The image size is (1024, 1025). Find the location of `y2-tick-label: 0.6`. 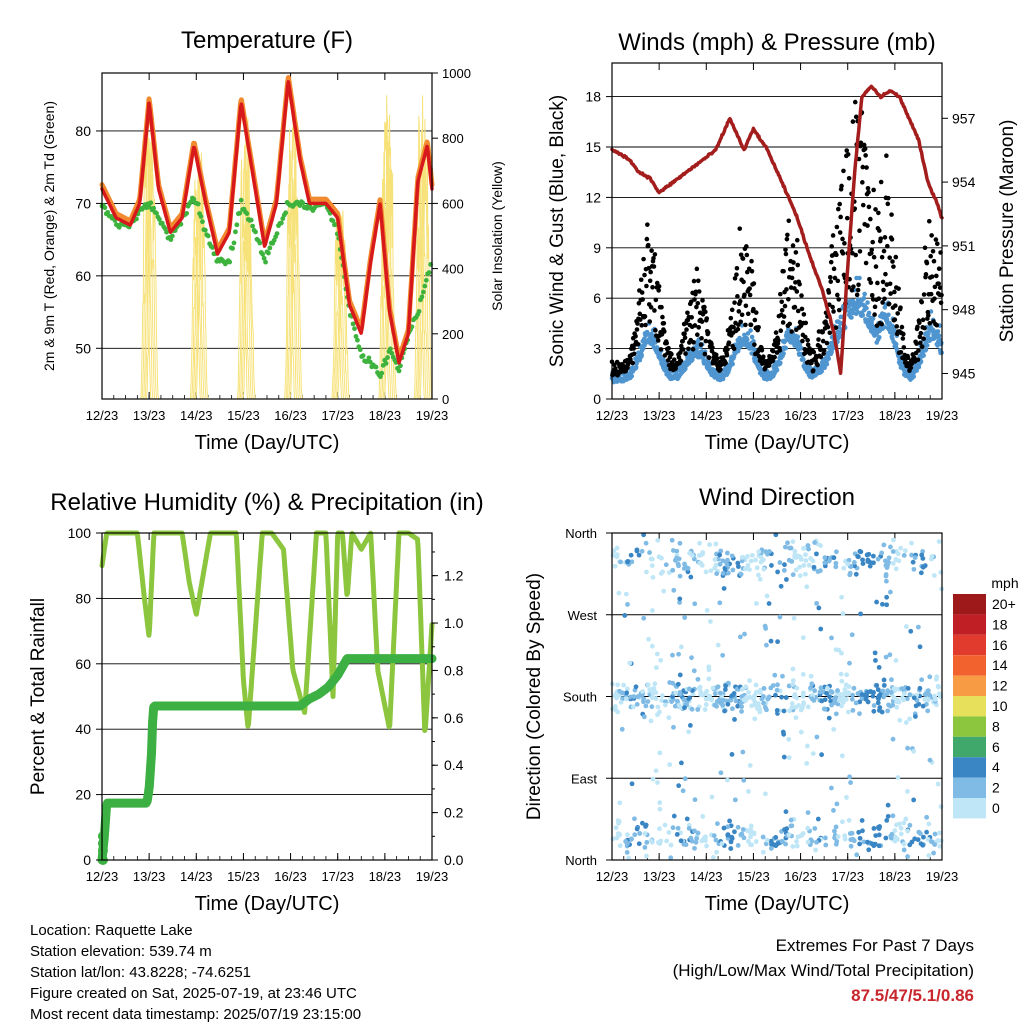

y2-tick-label: 0.6 is located at coordinates (454, 718).